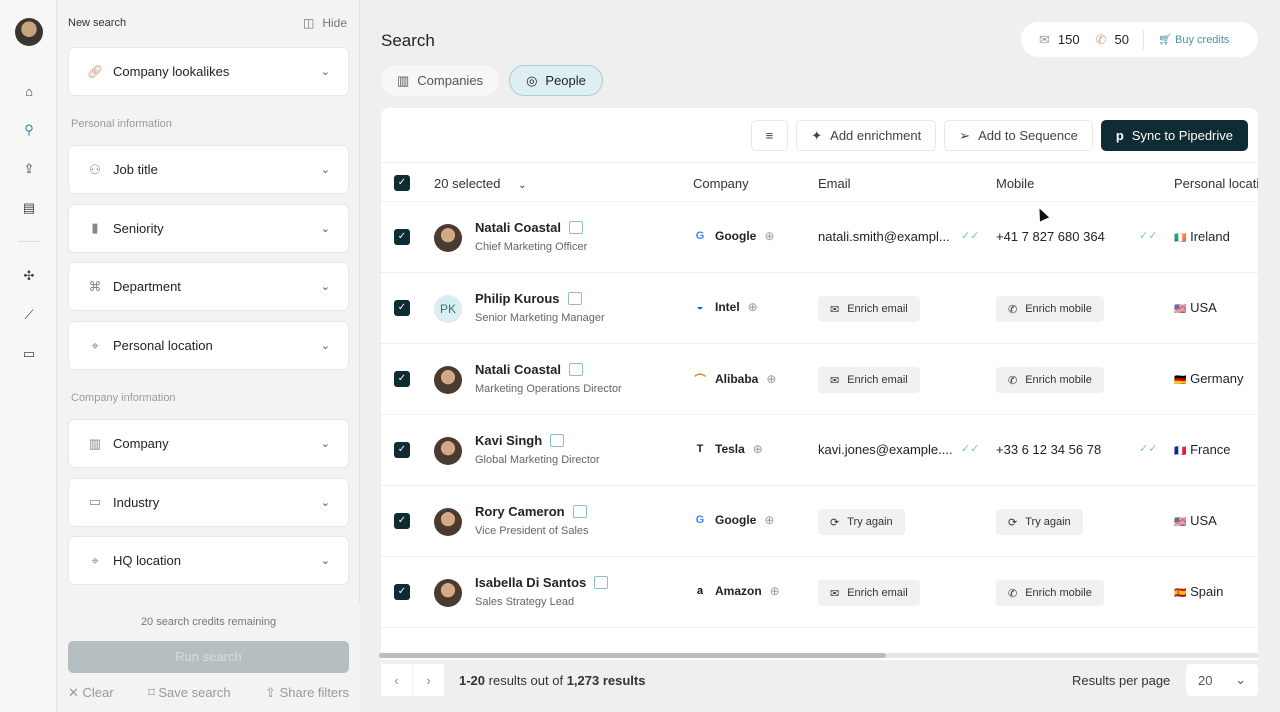  What do you see at coordinates (817, 135) in the screenshot?
I see `sparkle-icon: ✦` at bounding box center [817, 135].